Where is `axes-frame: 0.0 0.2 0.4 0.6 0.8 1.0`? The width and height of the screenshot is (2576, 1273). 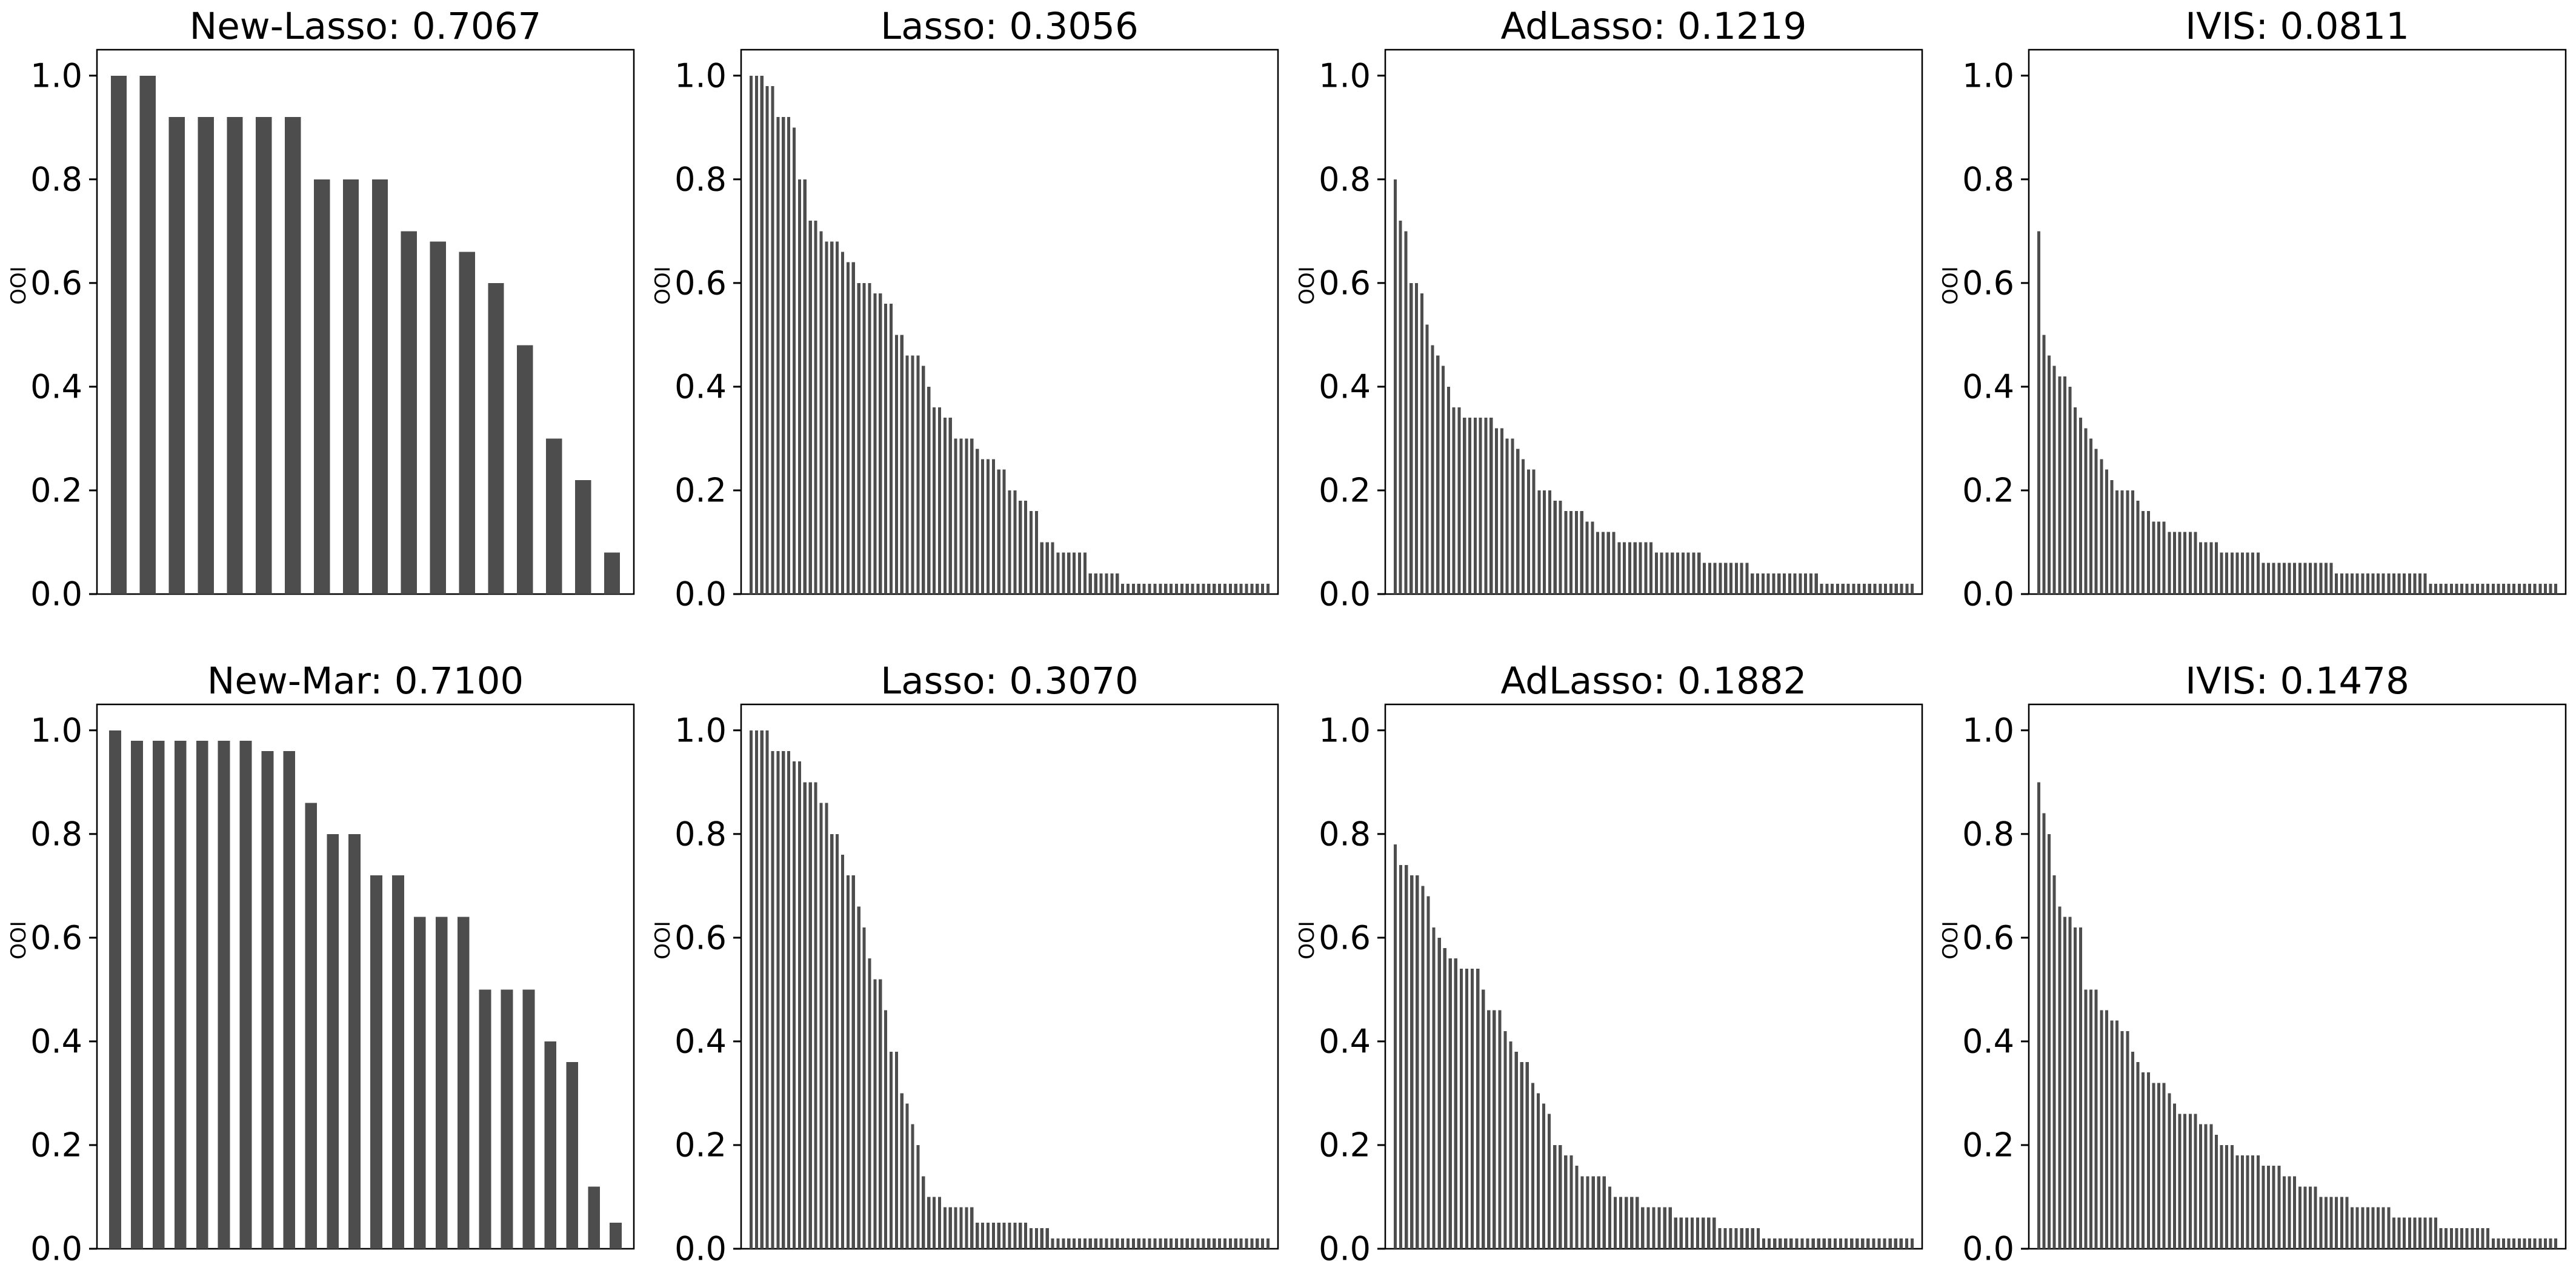
axes-frame: 0.0 0.2 0.4 0.6 0.8 1.0 is located at coordinates (976, 986).